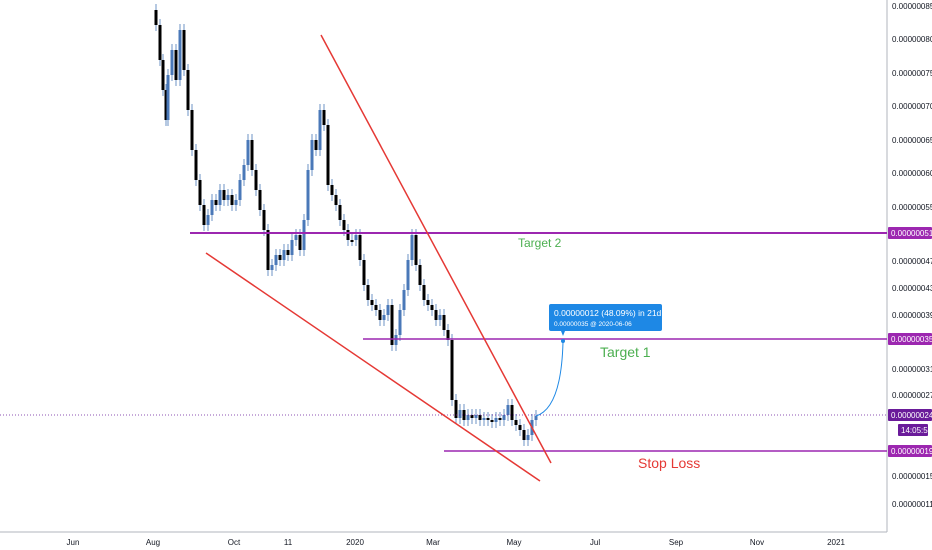  What do you see at coordinates (912, 369) in the screenshot?
I see `y-tick-label: 0.00000031` at bounding box center [912, 369].